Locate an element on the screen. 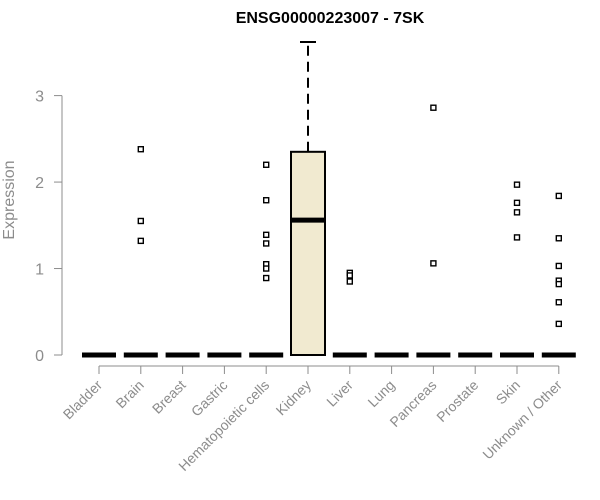 The height and width of the screenshot is (500, 600). x-category-label-liver: Liver is located at coordinates (339, 393).